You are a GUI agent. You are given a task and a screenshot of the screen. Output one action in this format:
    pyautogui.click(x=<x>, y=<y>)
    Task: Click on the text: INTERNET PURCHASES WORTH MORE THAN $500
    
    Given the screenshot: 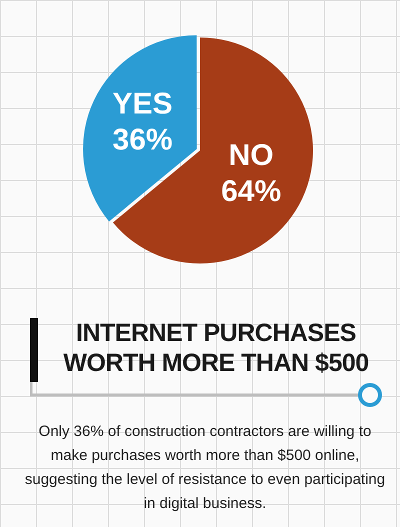 What is the action you would take?
    pyautogui.click(x=216, y=348)
    